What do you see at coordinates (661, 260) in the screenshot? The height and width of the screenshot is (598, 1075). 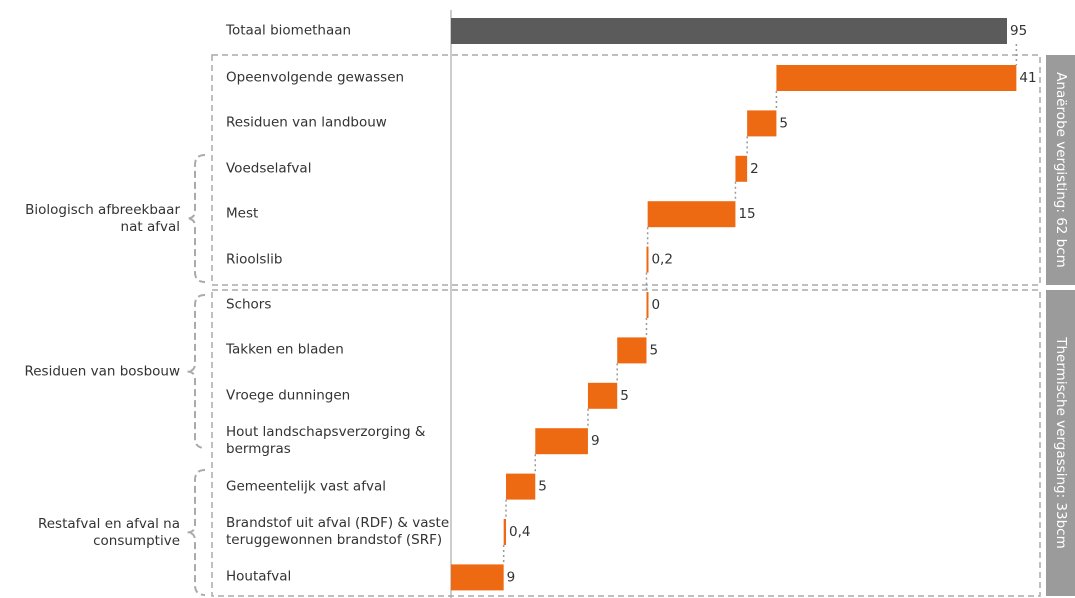 I see `value-label: 0,2` at bounding box center [661, 260].